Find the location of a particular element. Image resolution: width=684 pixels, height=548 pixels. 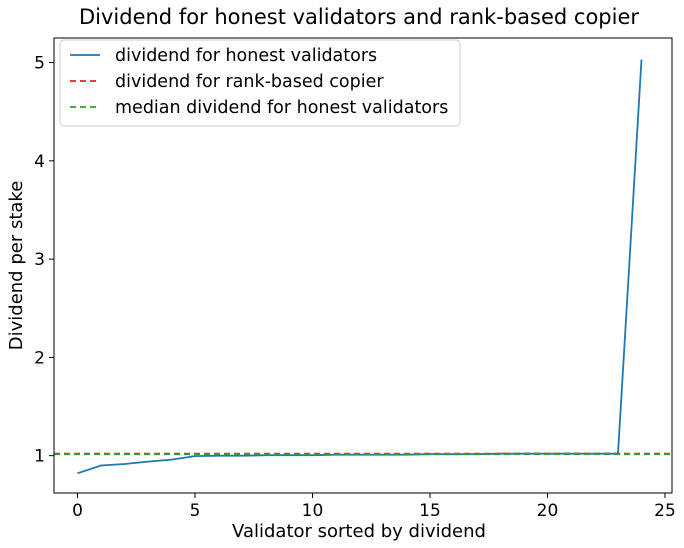

y-tick-label: 3 is located at coordinates (39, 260).